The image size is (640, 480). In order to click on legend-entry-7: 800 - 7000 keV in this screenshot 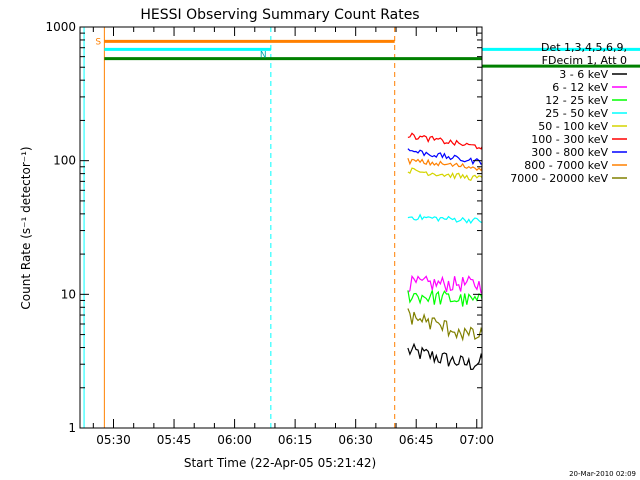, I will do `click(566, 165)`.